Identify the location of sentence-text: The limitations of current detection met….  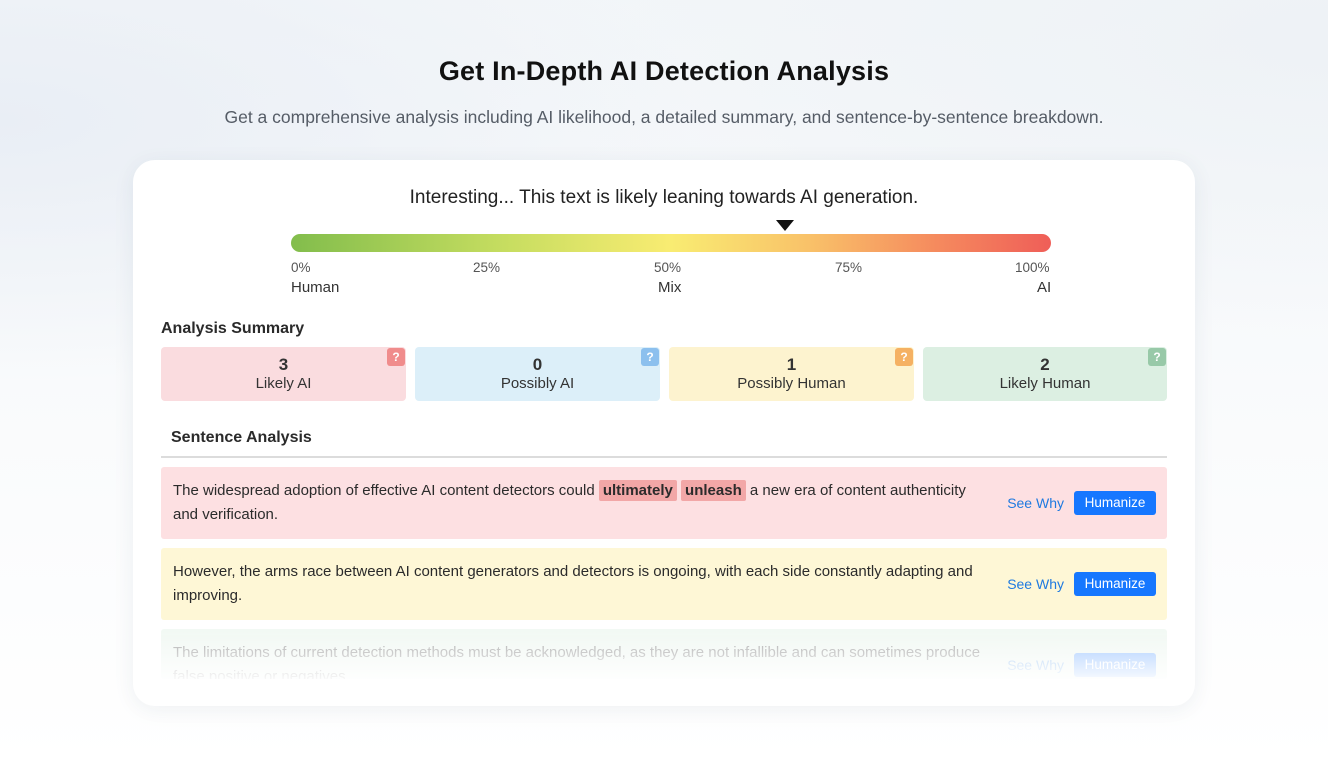
(577, 661).